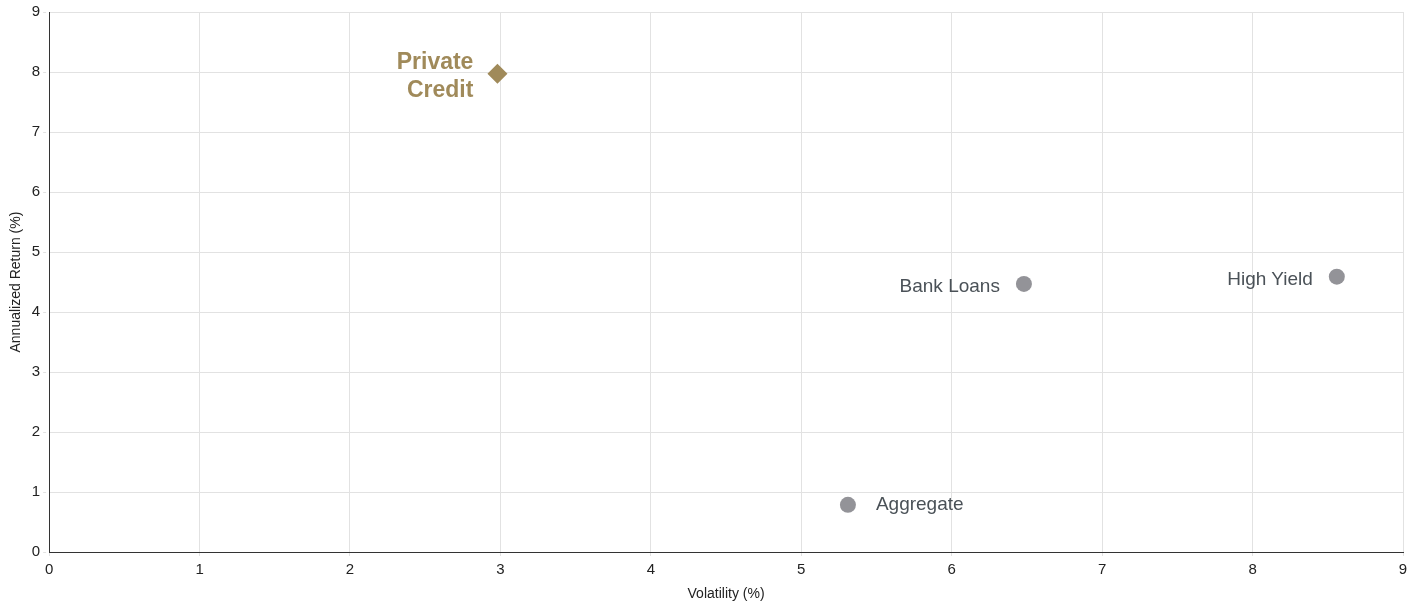  I want to click on series-label: Private Credit, so click(435, 75).